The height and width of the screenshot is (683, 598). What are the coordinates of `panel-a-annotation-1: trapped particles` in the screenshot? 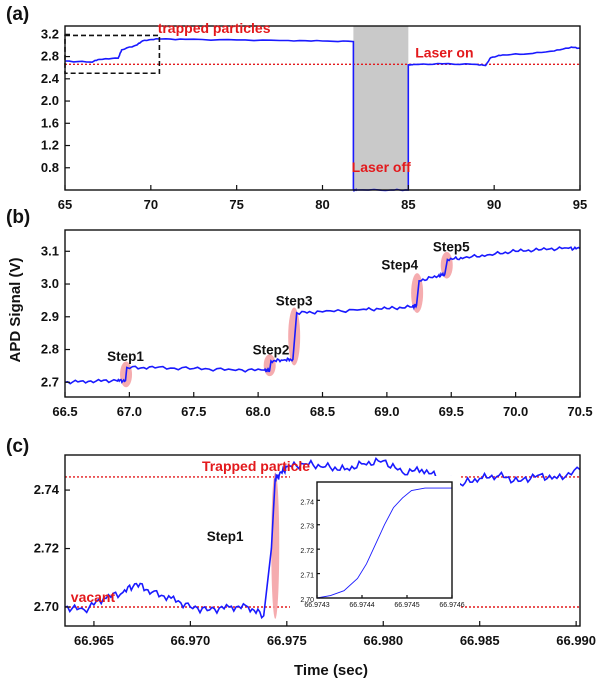 It's located at (214, 28).